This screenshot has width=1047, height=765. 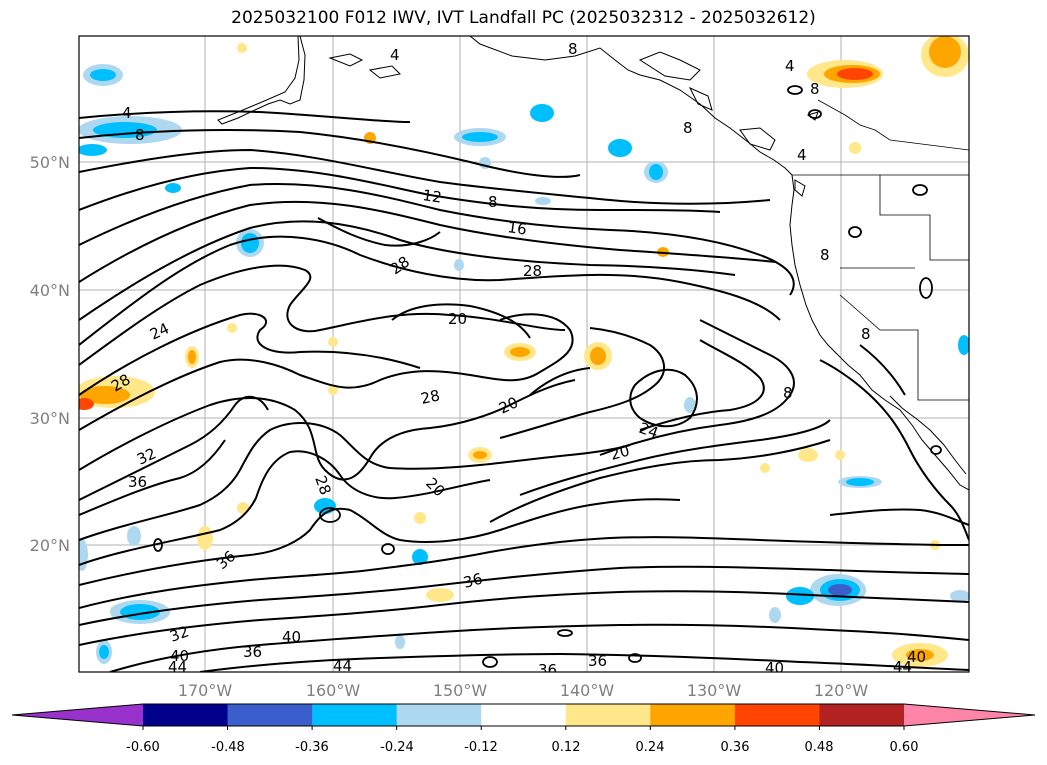 What do you see at coordinates (143, 747) in the screenshot?
I see `colorbar-tick: -0.60` at bounding box center [143, 747].